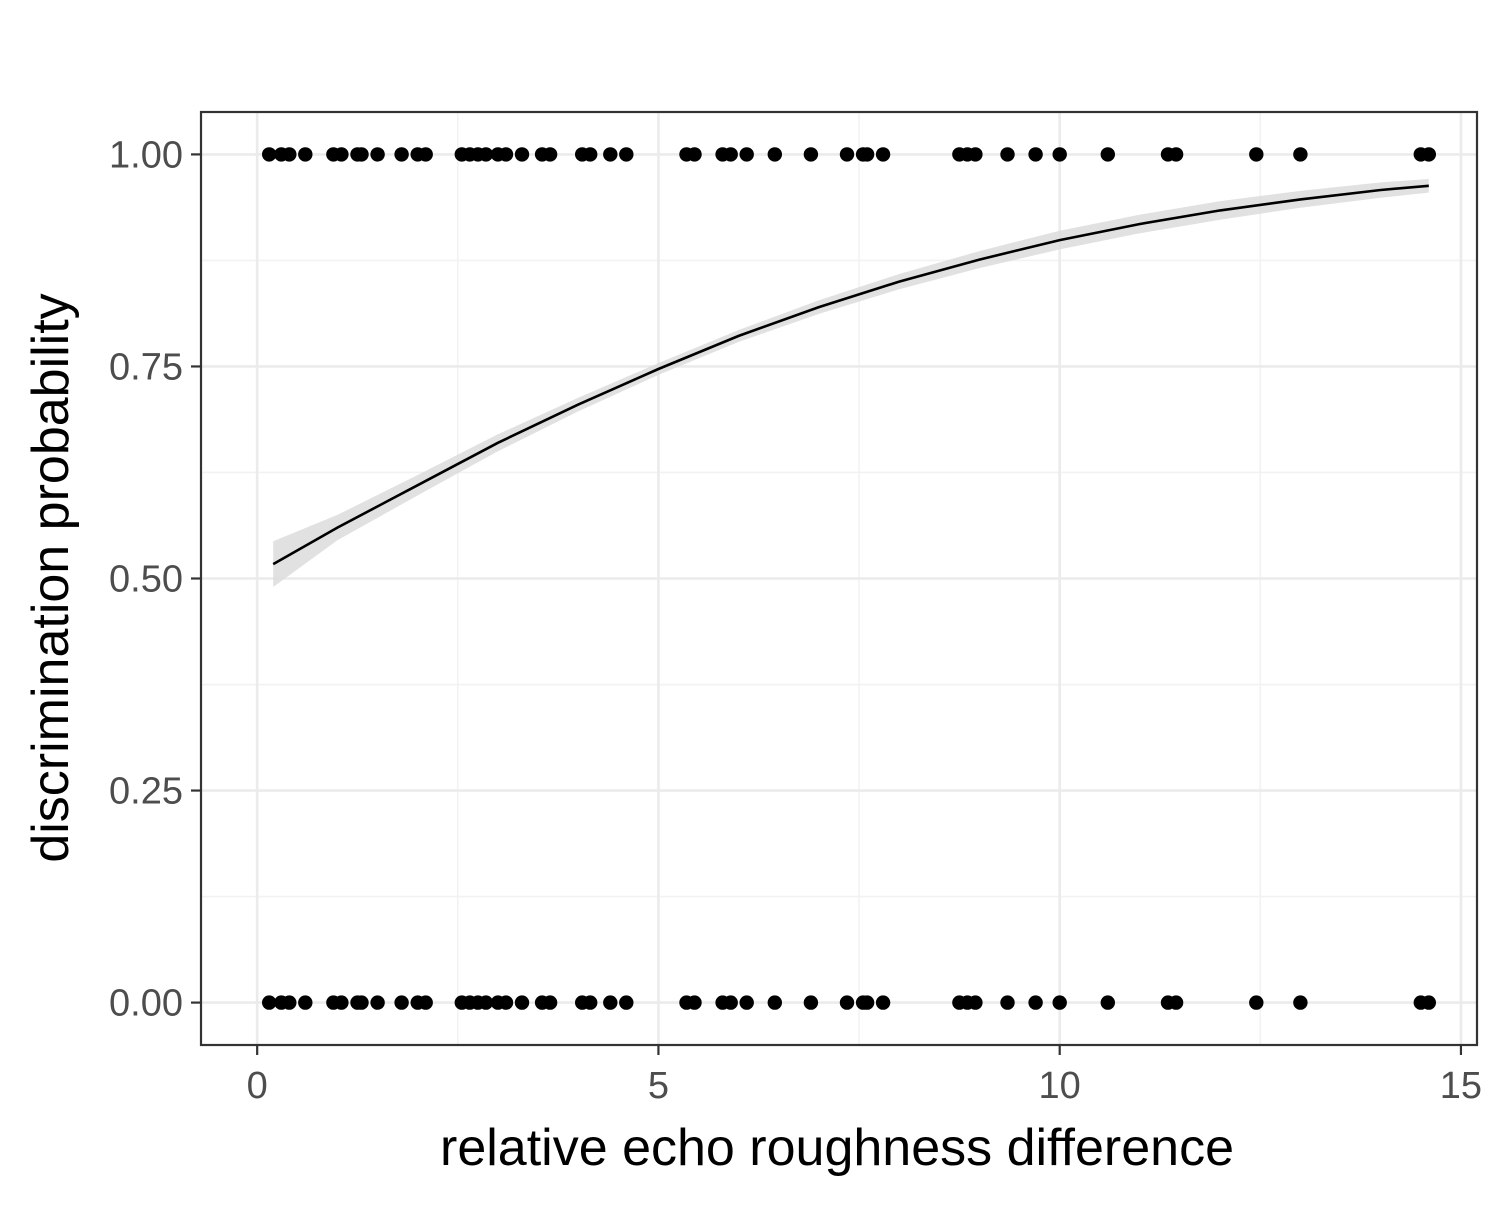 Image resolution: width=1500 pixels, height=1205 pixels. I want to click on y-tick-label: 0.00, so click(146, 1004).